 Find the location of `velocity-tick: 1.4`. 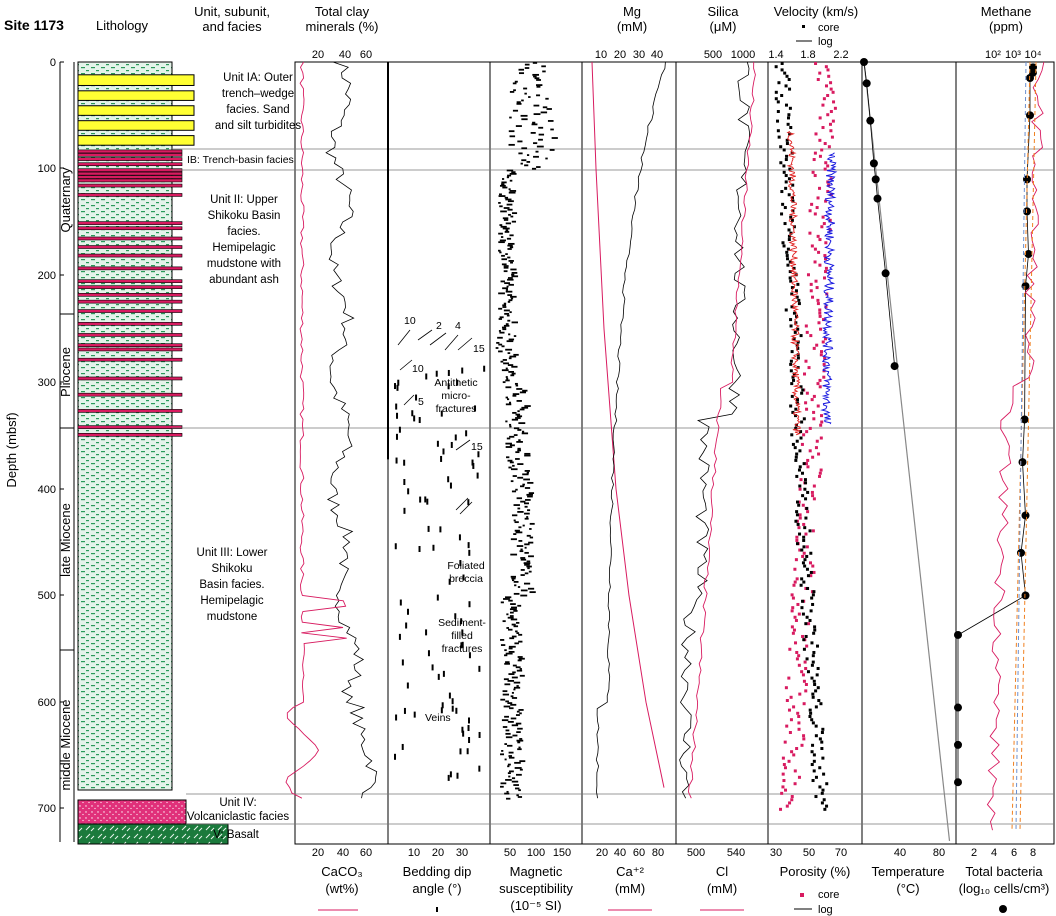

velocity-tick: 1.4 is located at coordinates (775, 55).